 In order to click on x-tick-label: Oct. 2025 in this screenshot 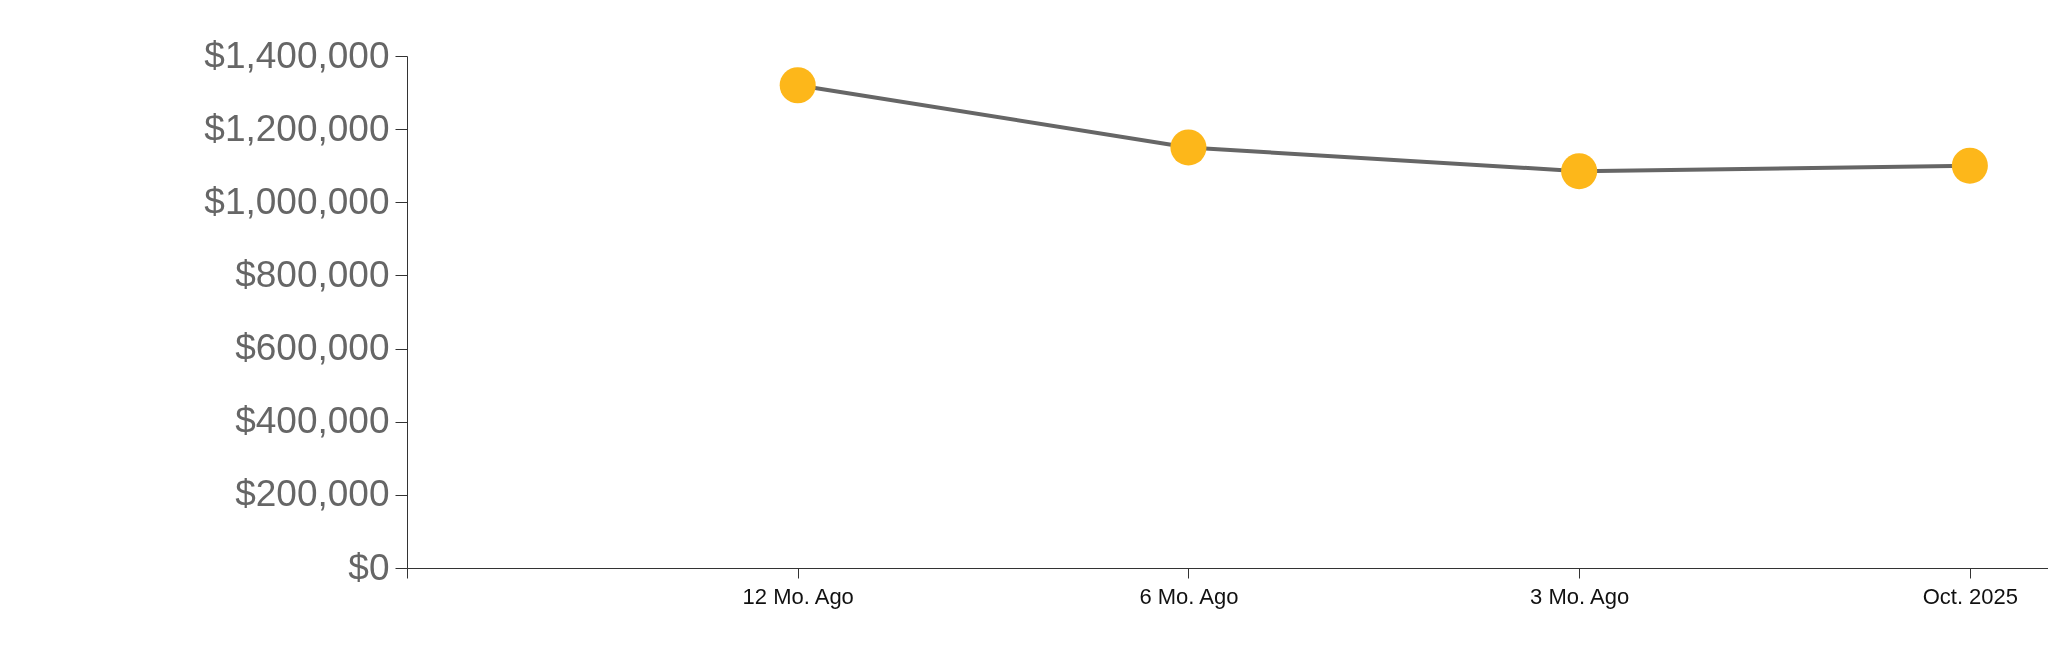, I will do `click(1970, 596)`.